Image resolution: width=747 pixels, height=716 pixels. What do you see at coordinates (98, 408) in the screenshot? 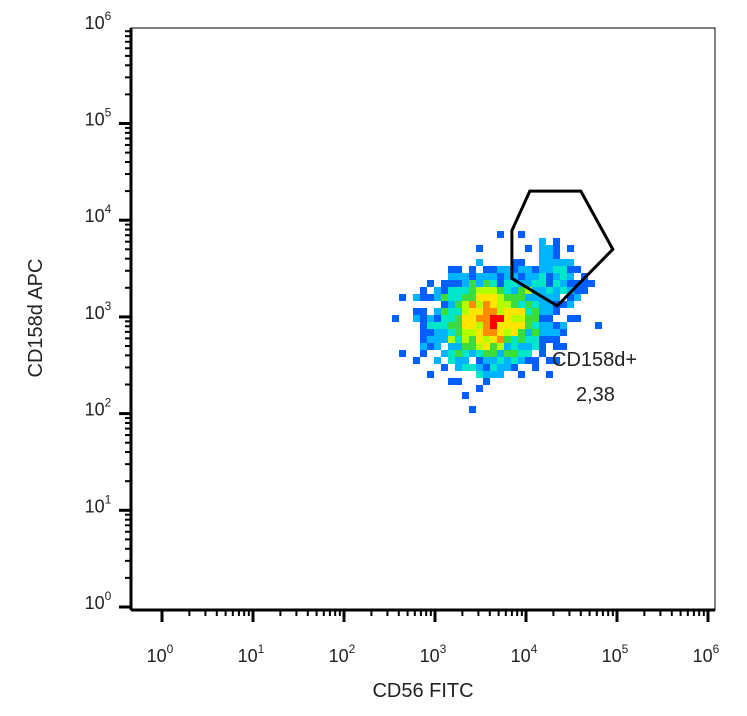
I see `y-tick-label: 10²` at bounding box center [98, 408].